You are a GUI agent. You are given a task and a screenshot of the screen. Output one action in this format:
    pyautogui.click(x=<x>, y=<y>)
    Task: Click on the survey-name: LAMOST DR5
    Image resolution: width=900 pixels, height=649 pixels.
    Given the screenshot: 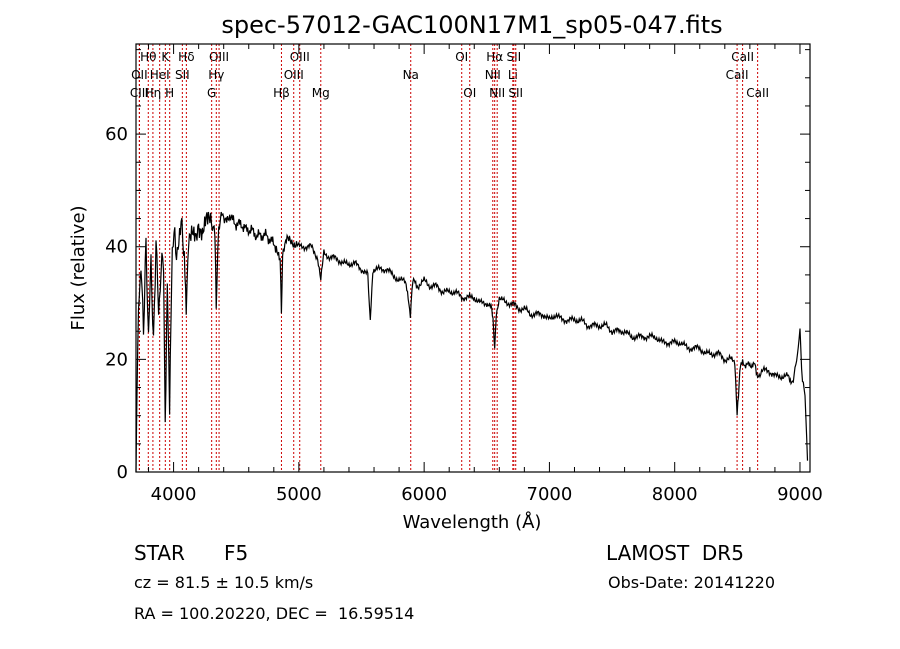 What is the action you would take?
    pyautogui.click(x=675, y=553)
    